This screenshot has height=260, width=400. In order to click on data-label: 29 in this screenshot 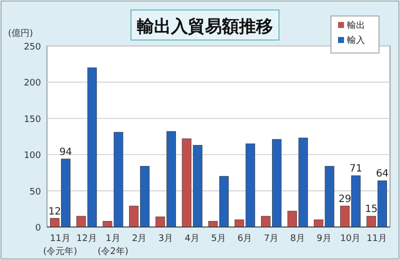, I will do `click(345, 200)`.